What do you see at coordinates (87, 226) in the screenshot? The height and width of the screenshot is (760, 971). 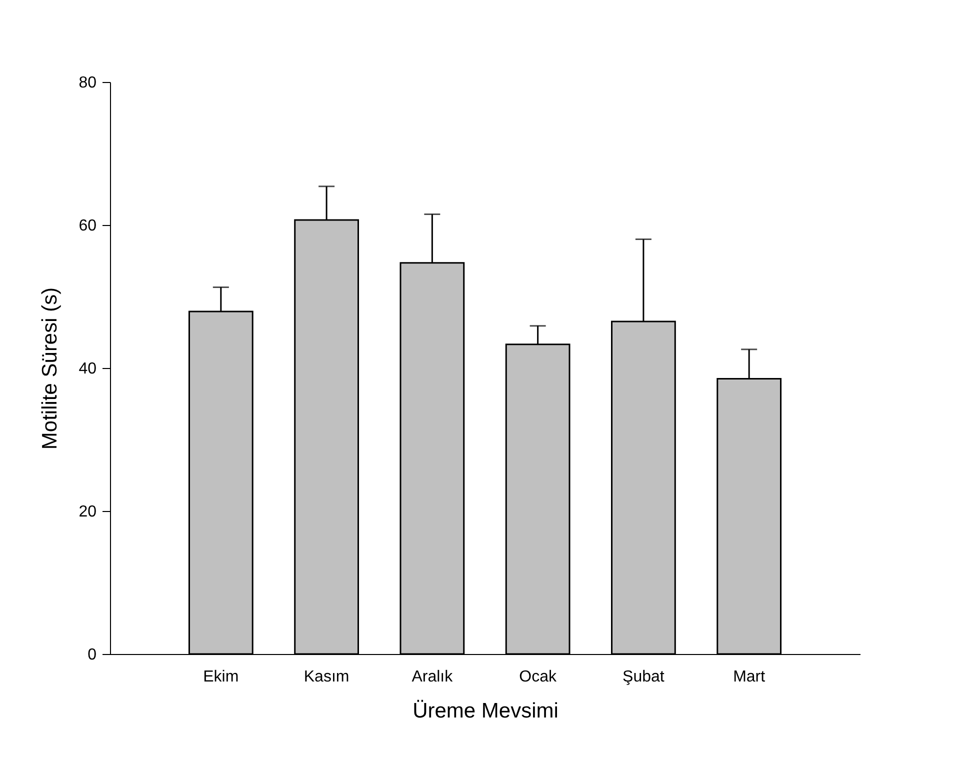 I see `y-tick-label: 60` at bounding box center [87, 226].